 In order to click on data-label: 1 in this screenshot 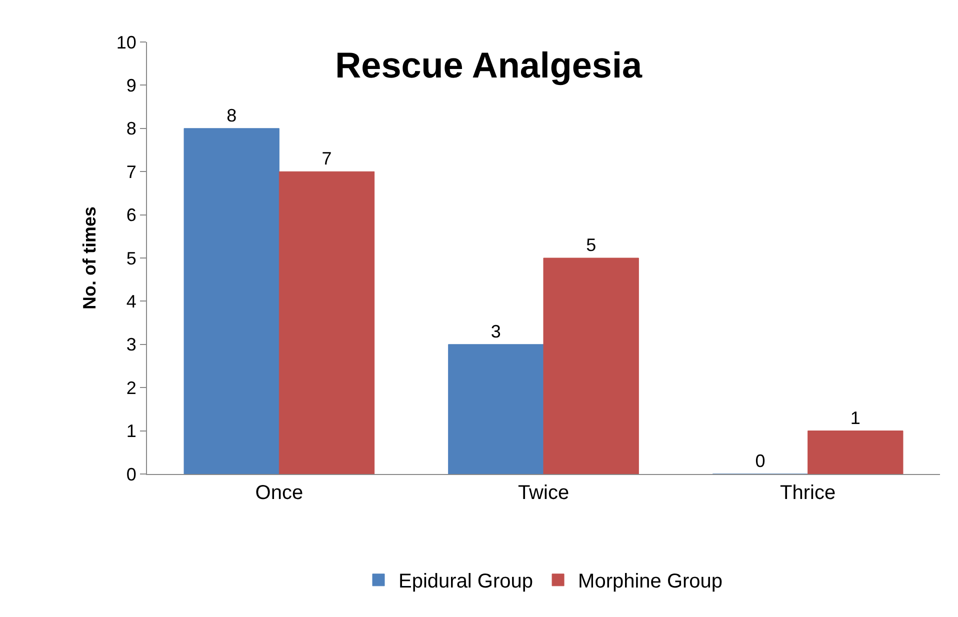, I will do `click(855, 418)`.